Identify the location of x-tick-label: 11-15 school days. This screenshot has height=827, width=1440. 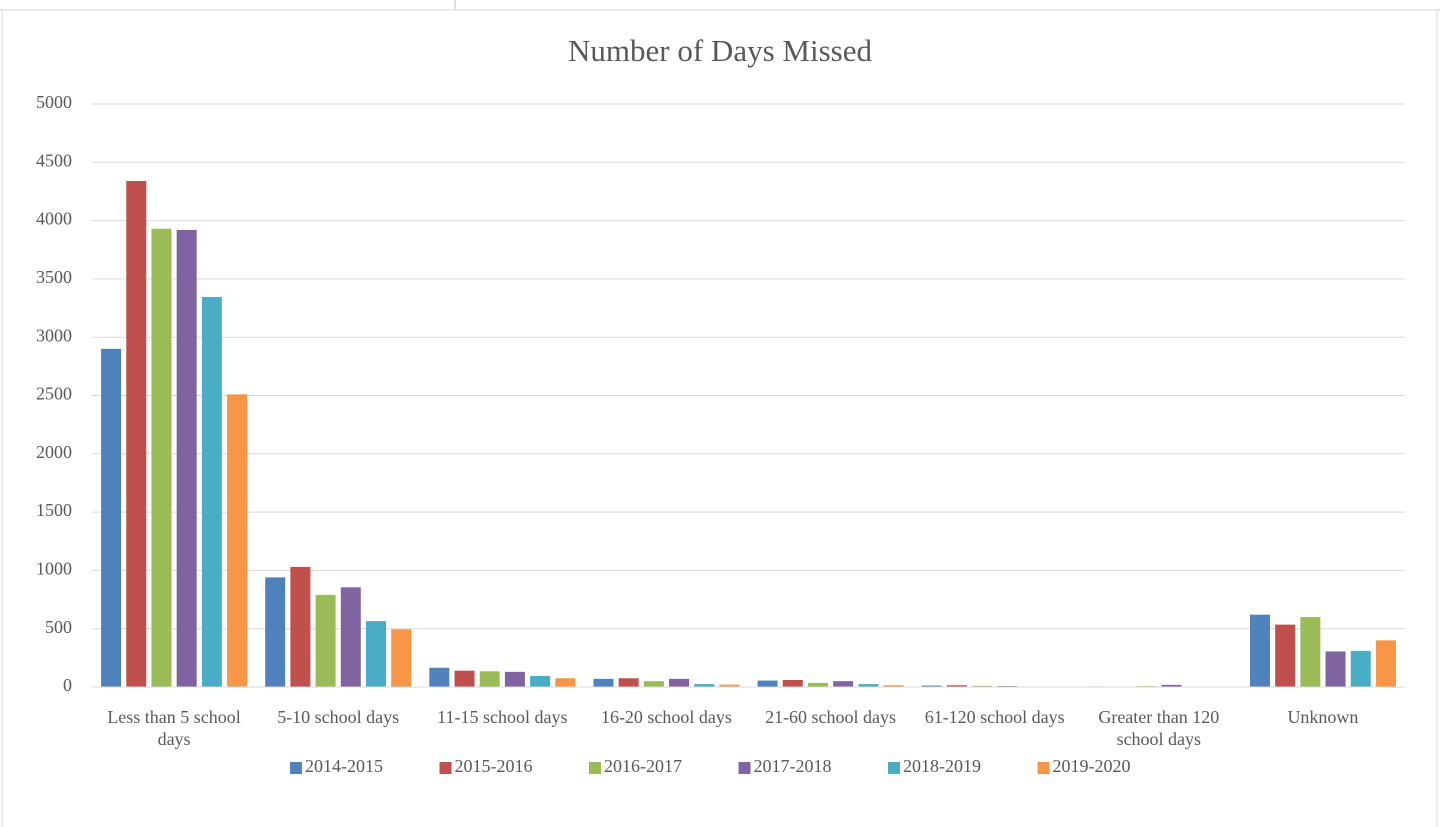
(502, 717).